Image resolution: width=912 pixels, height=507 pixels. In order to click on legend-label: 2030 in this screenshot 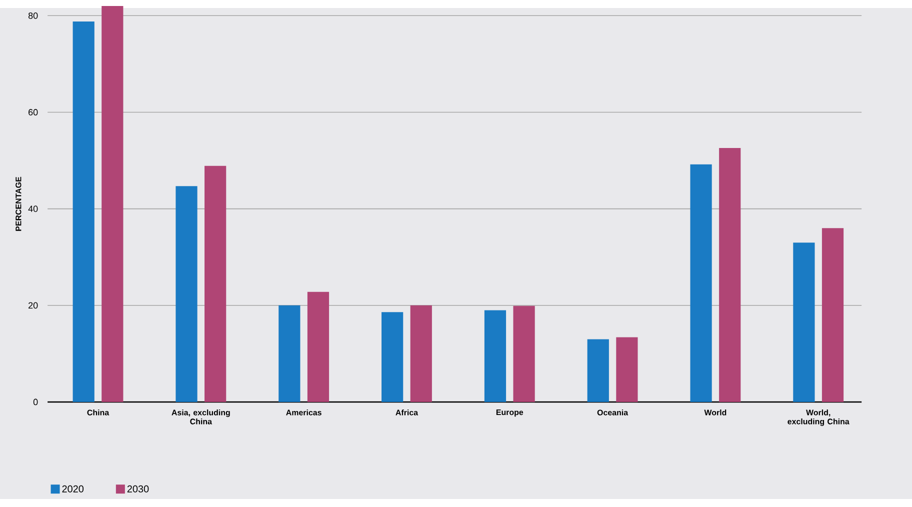, I will do `click(138, 488)`.